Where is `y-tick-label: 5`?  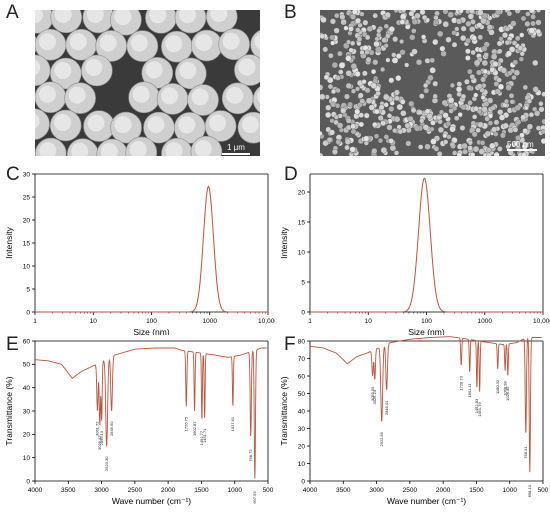 y-tick-label: 5 is located at coordinates (303, 282).